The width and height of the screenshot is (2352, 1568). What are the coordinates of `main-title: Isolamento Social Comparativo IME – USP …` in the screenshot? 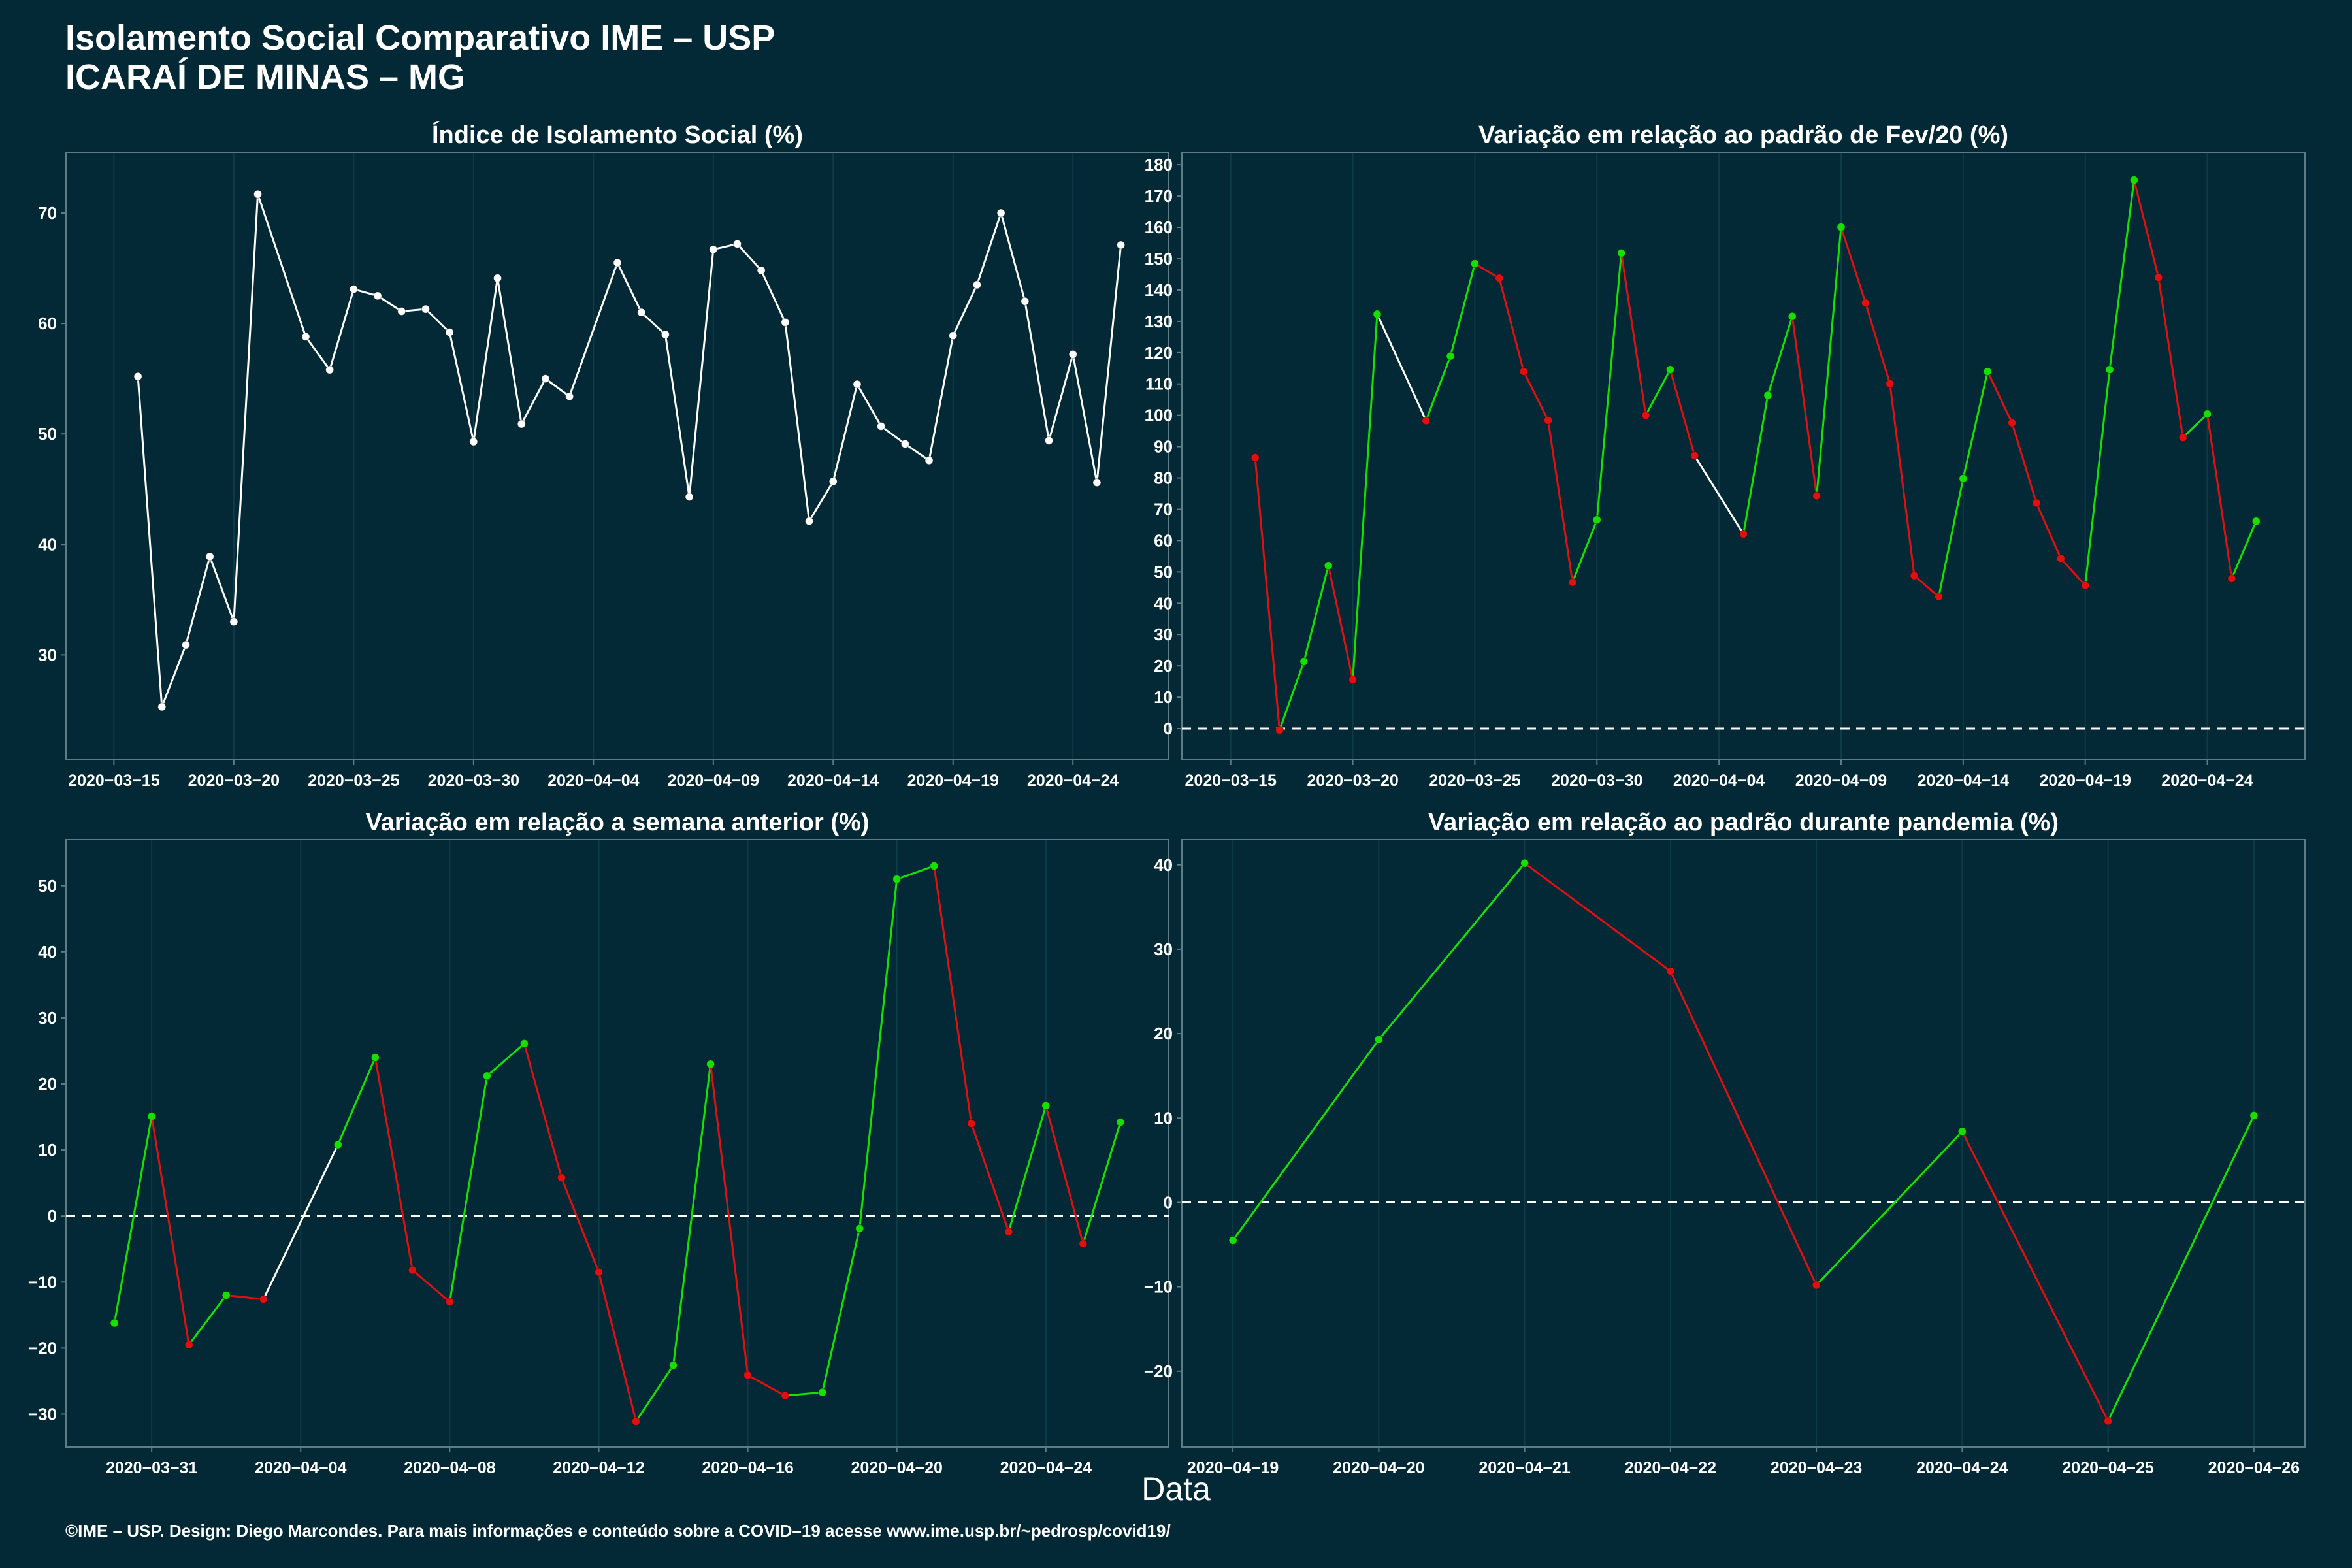 It's located at (420, 57).